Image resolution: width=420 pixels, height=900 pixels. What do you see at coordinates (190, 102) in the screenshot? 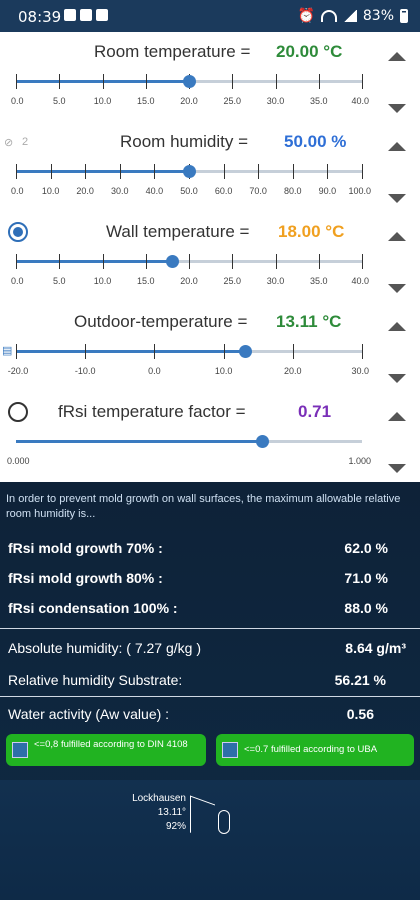
I see `room-temperature-ticks: 0.0 5.0 10.0 15.0 20.0 25.0 30.0 35.0 40.0` at bounding box center [190, 102].